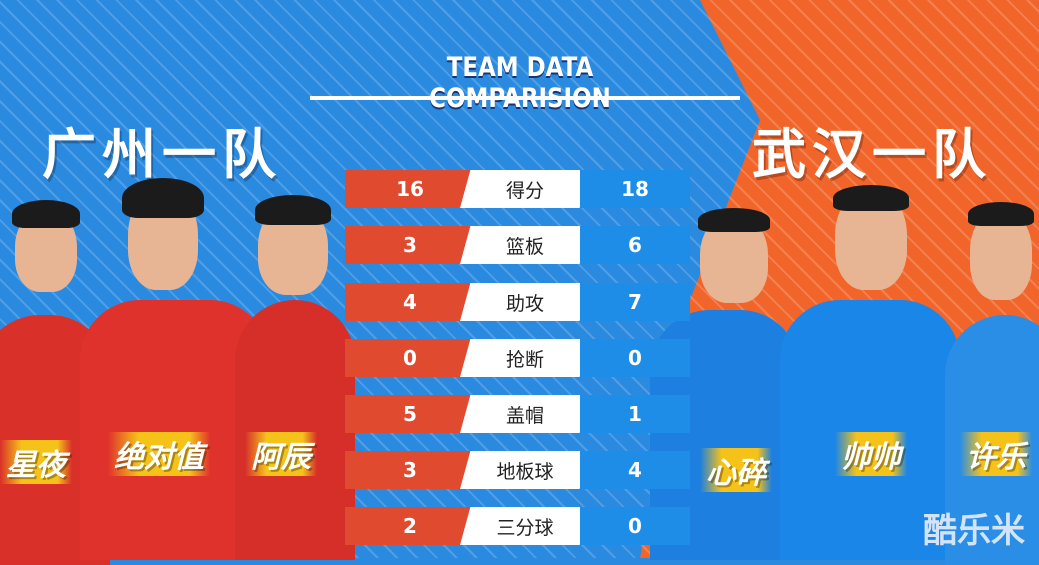 Image resolution: width=1039 pixels, height=565 pixels. Describe the element at coordinates (410, 414) in the screenshot. I see `left-value: 5` at that location.